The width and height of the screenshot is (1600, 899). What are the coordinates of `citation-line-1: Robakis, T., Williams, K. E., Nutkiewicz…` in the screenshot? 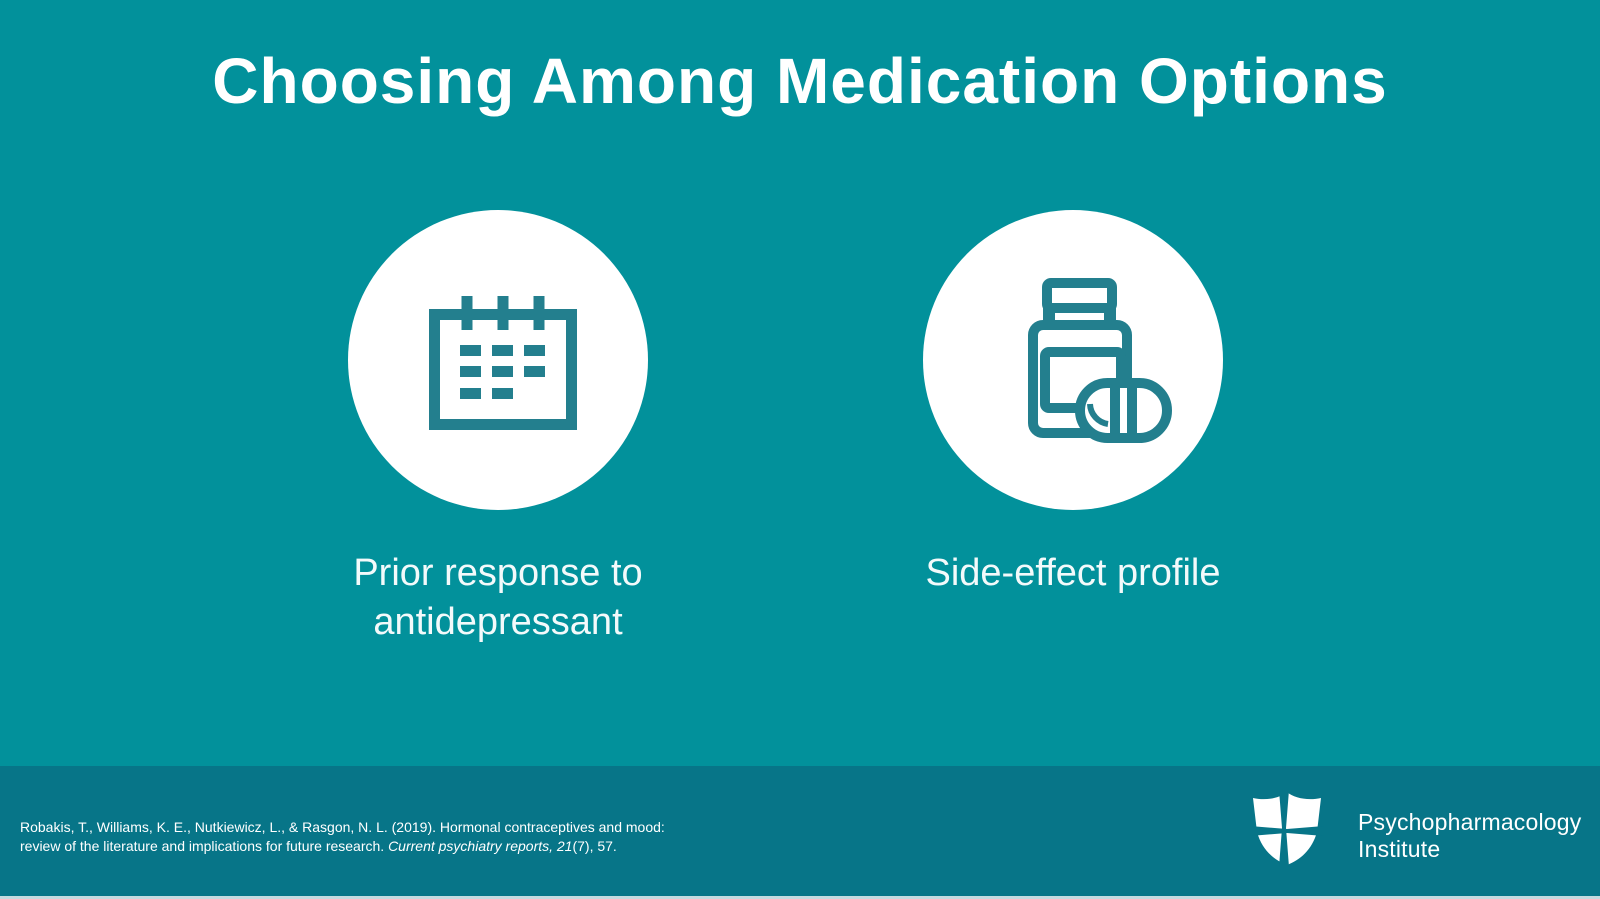 It's located at (342, 827).